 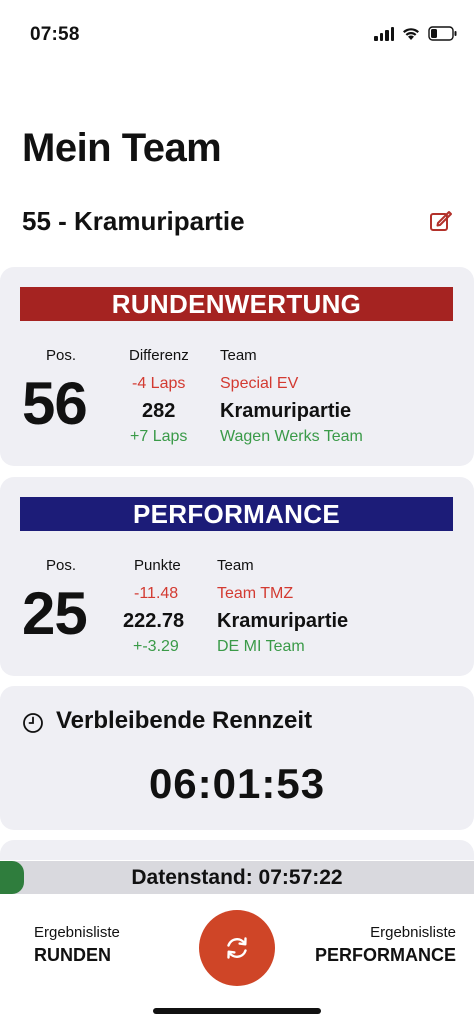 I want to click on remaining-time-card: Verbleibende Rennzeit 06:01:53, so click(x=237, y=758).